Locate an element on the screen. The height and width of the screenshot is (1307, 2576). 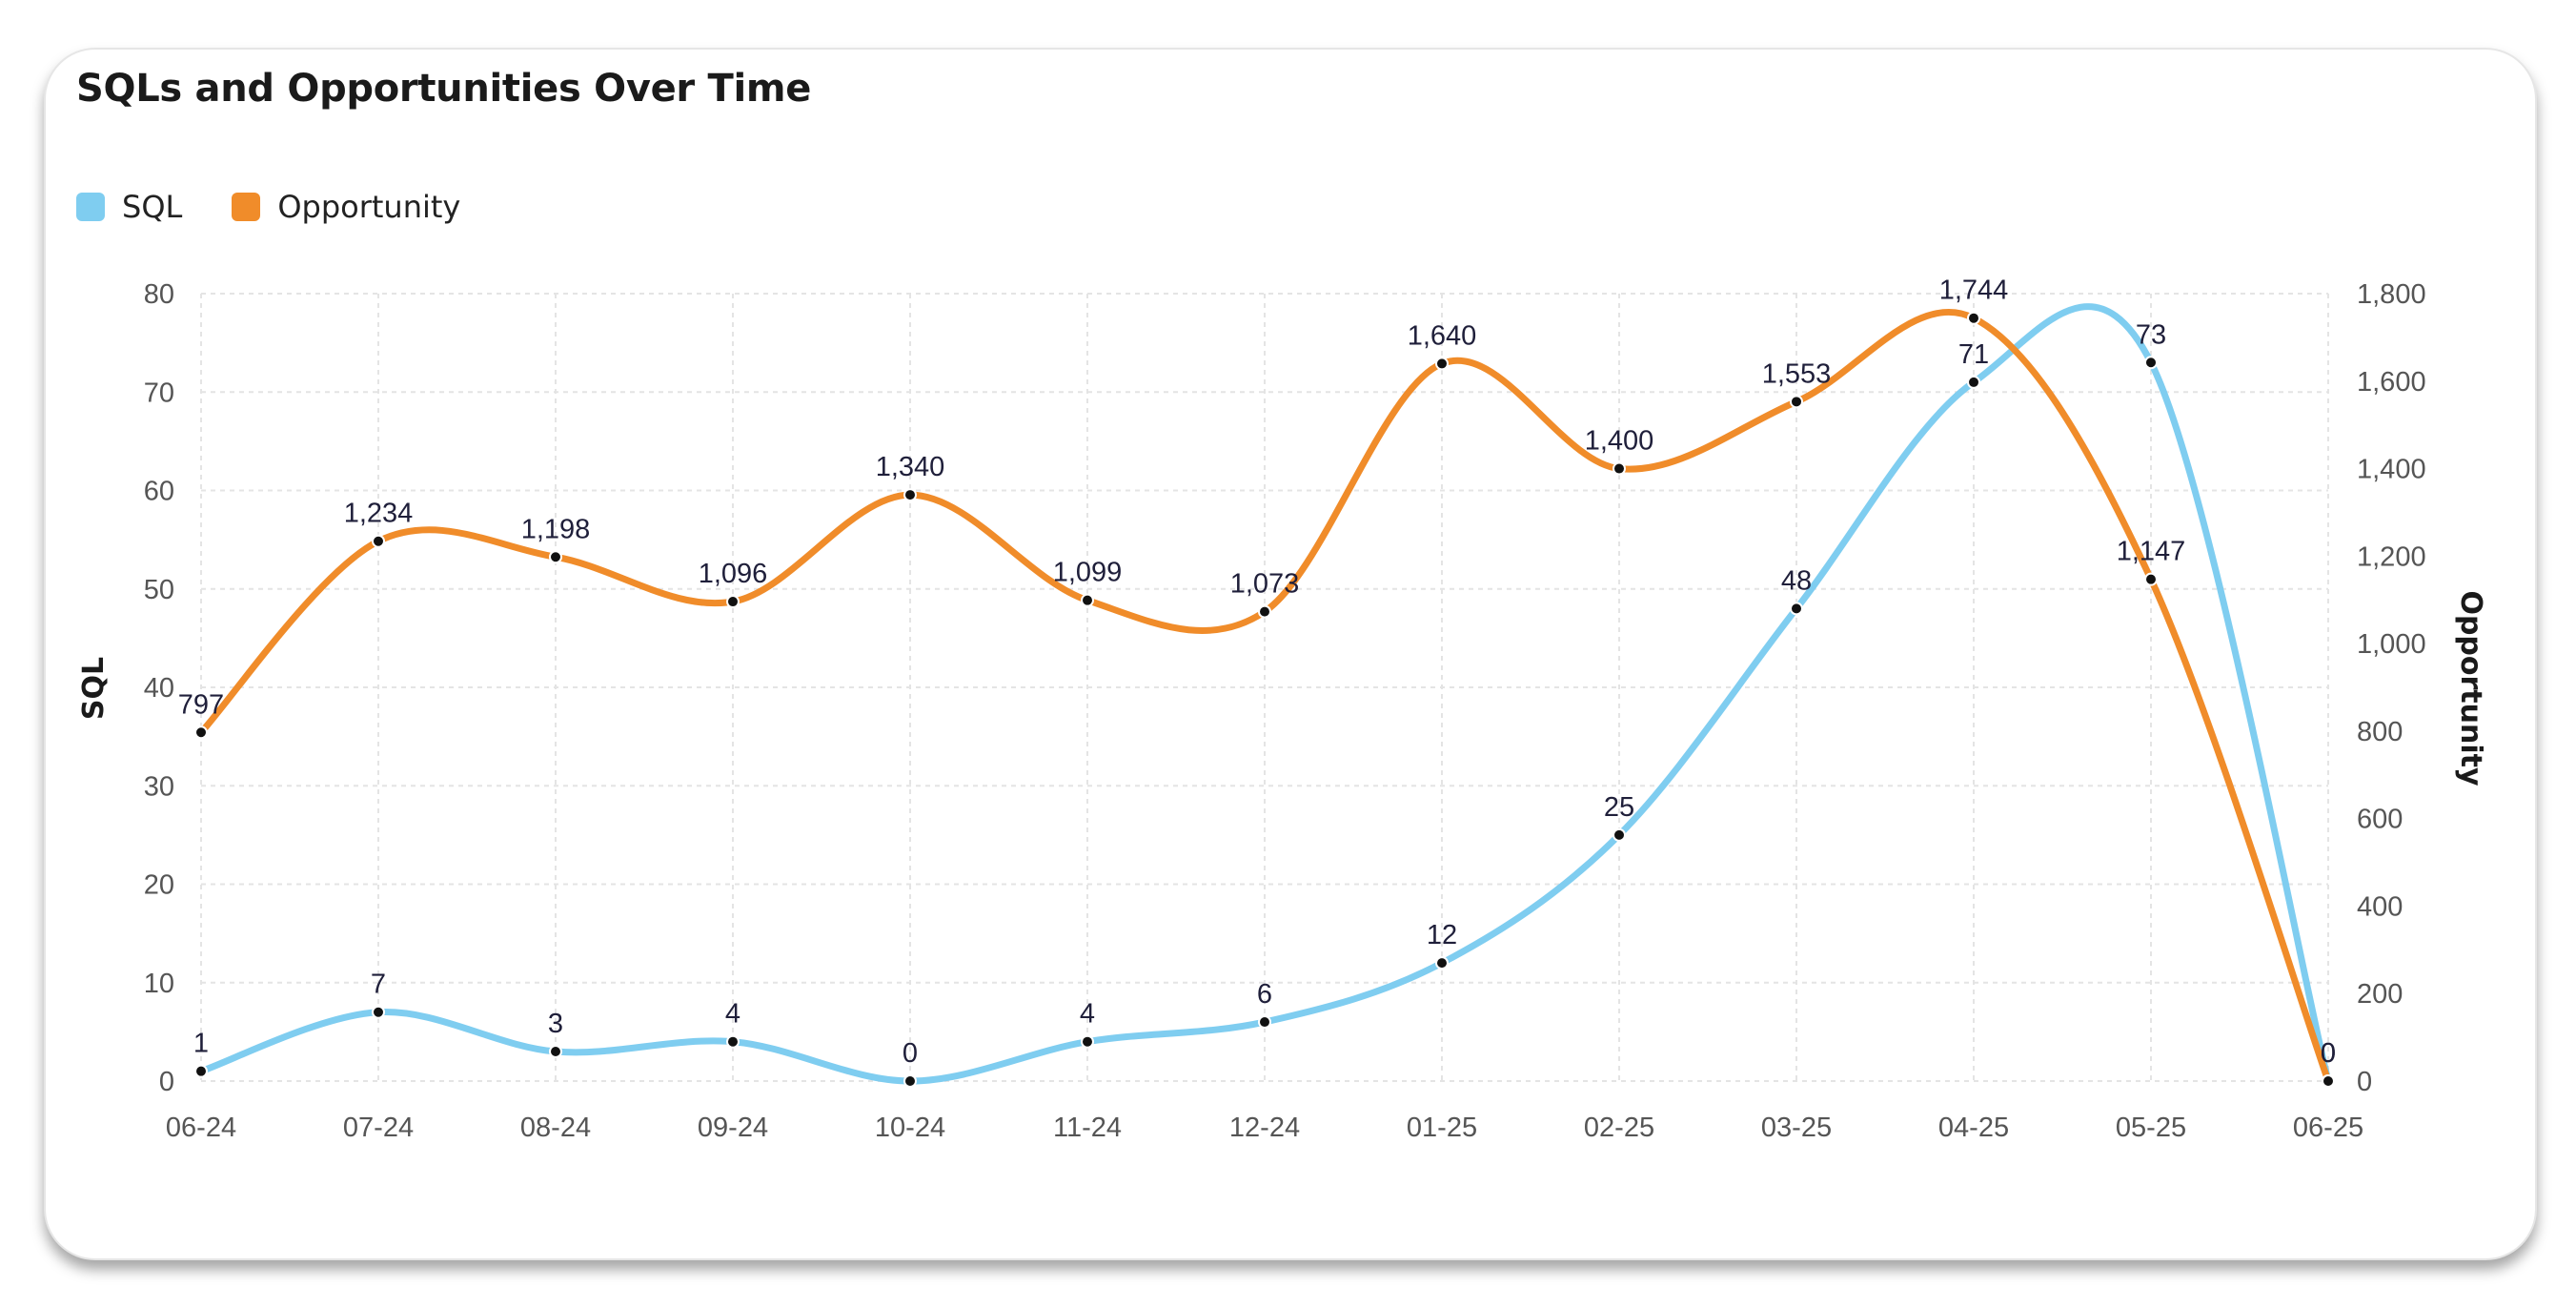
data-label-sql: 3 is located at coordinates (555, 1024).